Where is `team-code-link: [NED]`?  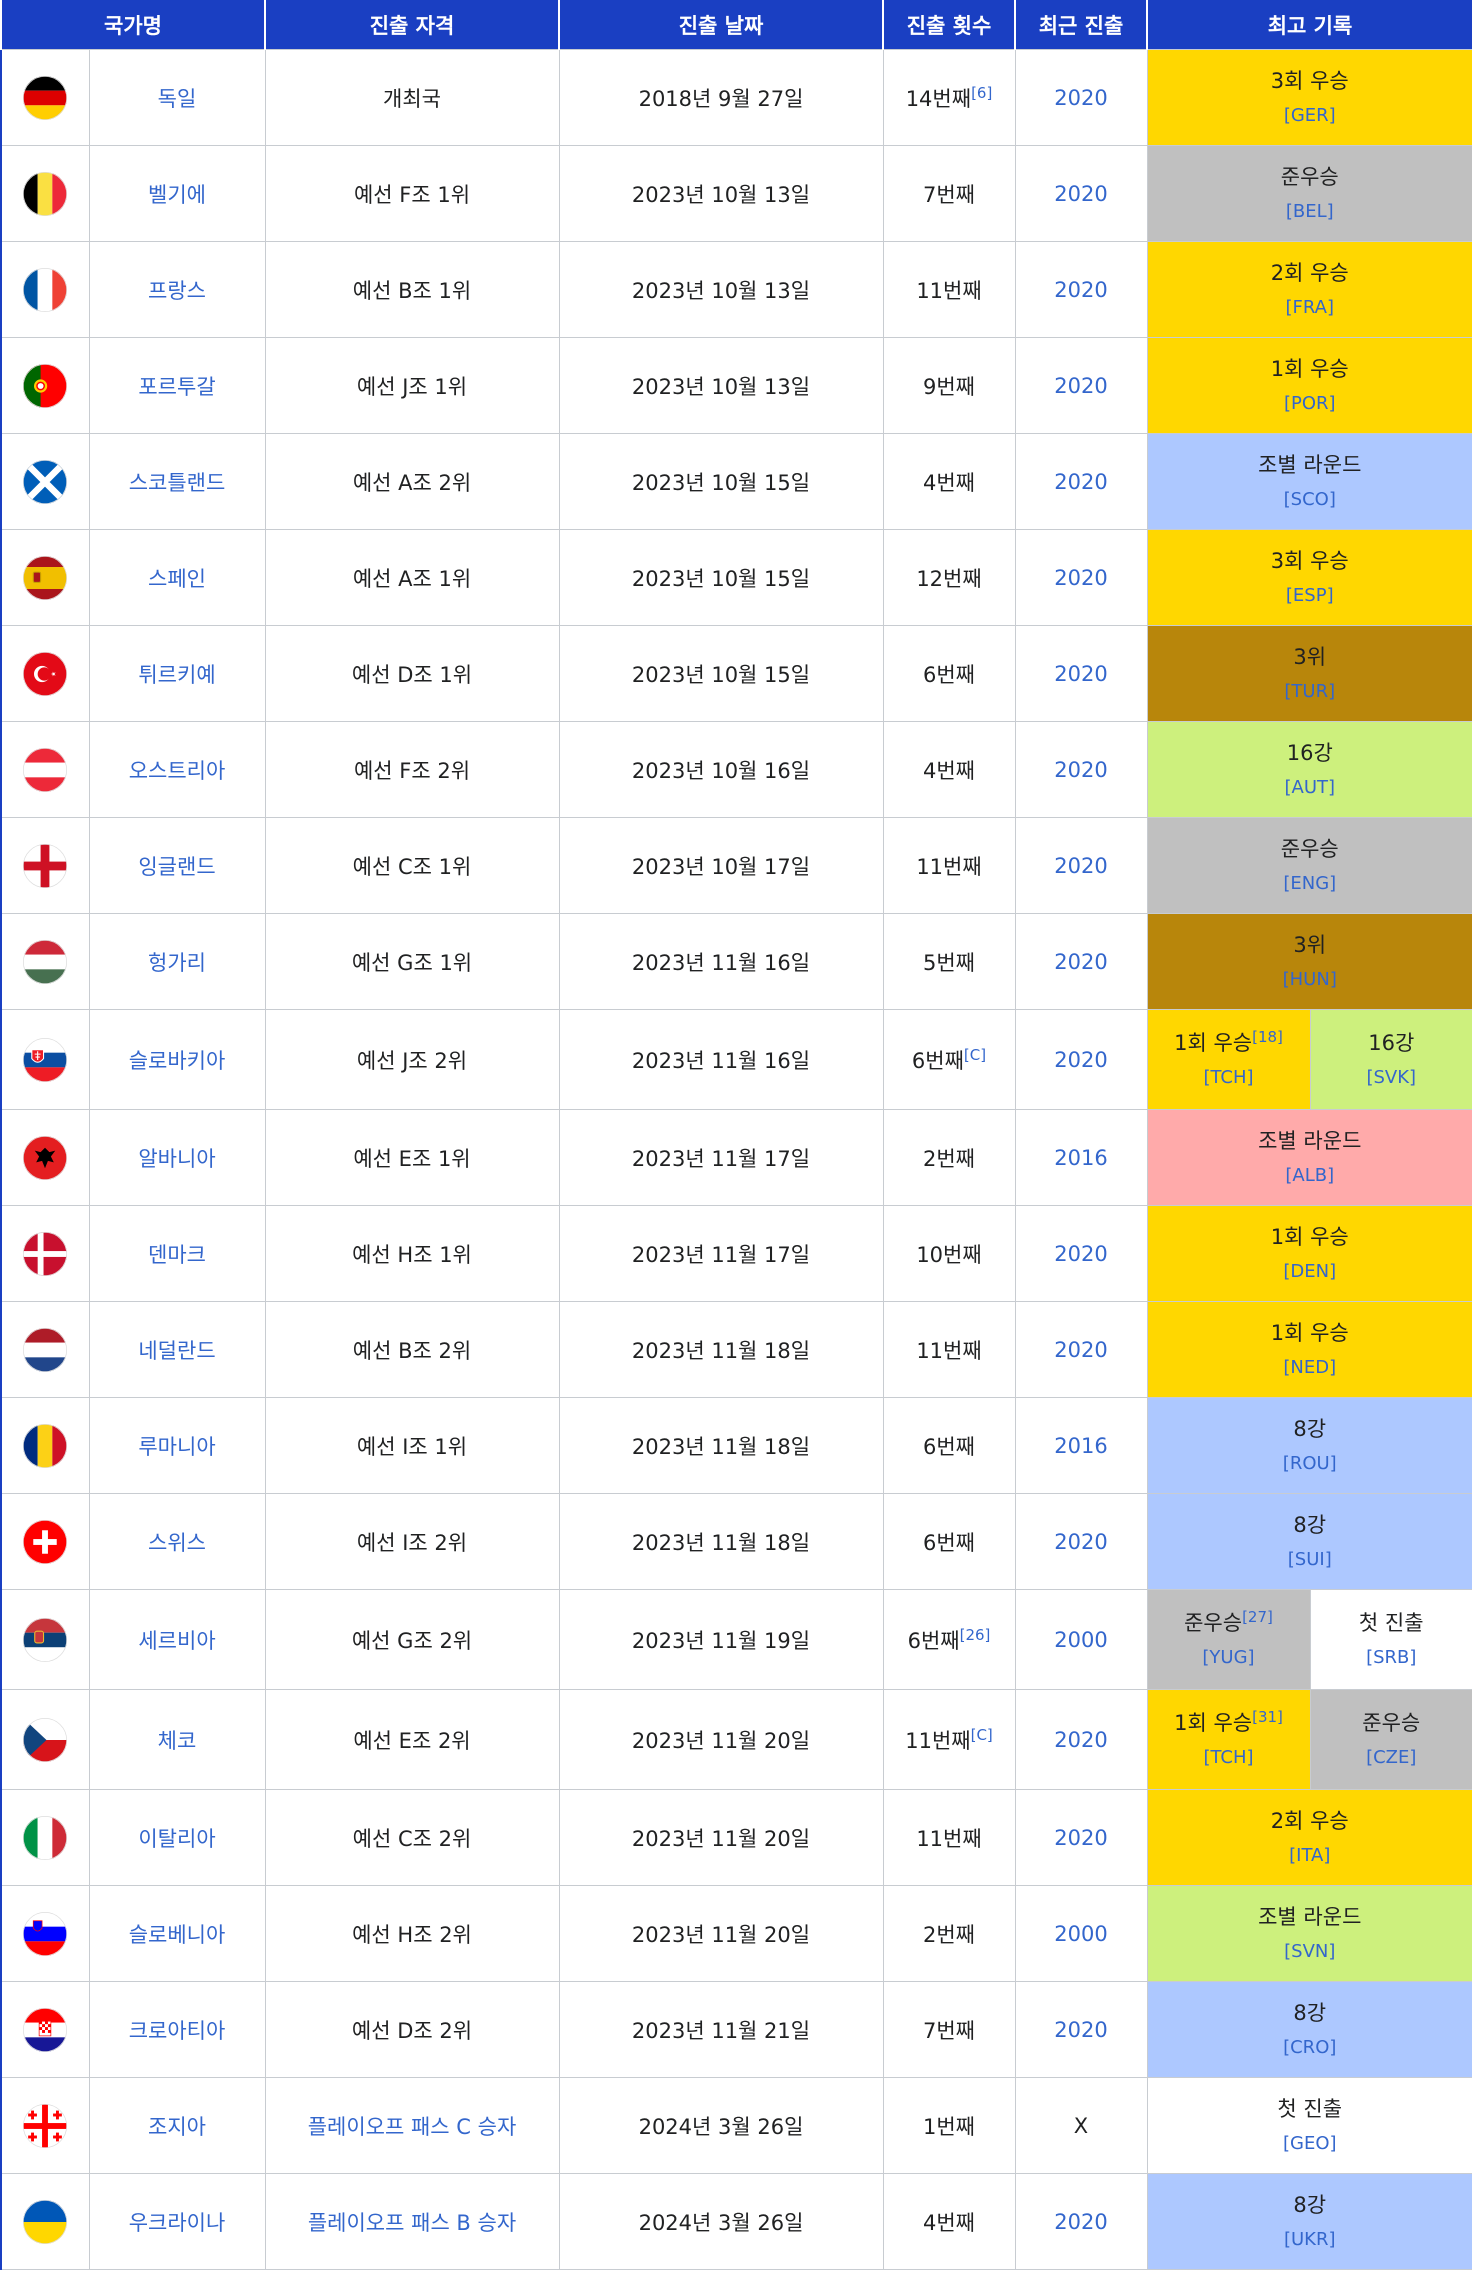 team-code-link: [NED] is located at coordinates (1310, 1367).